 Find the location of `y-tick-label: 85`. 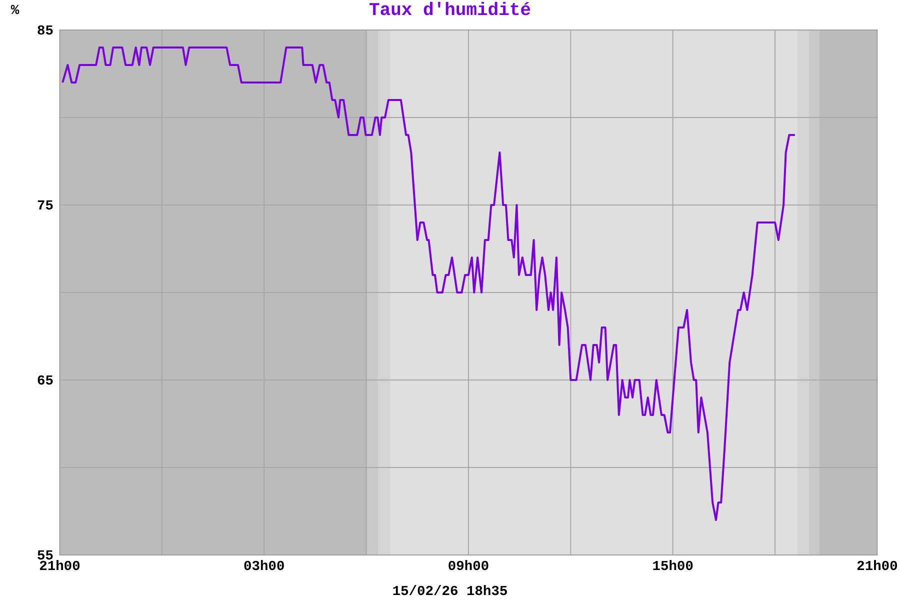

y-tick-label: 85 is located at coordinates (45, 30).